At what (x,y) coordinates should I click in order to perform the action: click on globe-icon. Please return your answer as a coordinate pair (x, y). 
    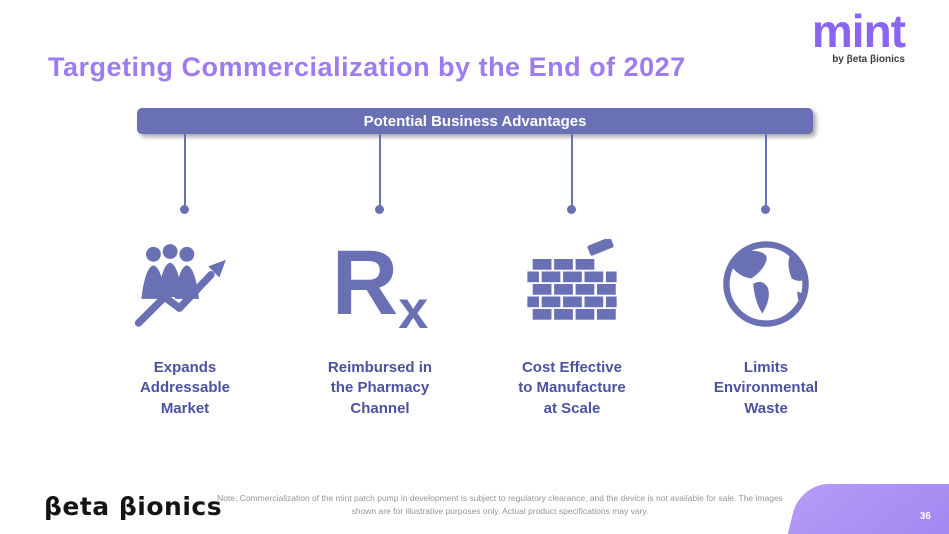
    Looking at the image, I should click on (766, 284).